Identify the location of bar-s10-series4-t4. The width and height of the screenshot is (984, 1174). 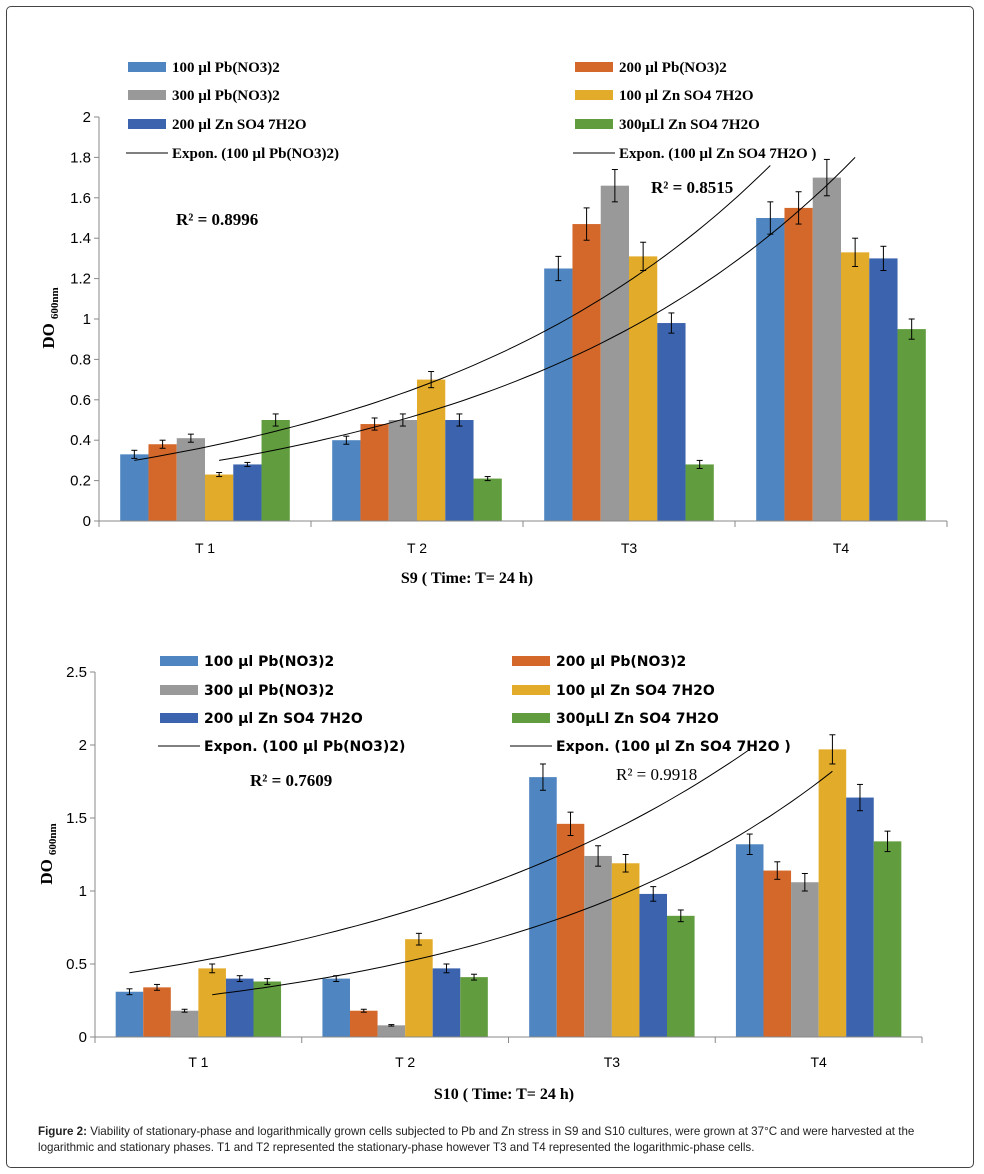
(832, 893).